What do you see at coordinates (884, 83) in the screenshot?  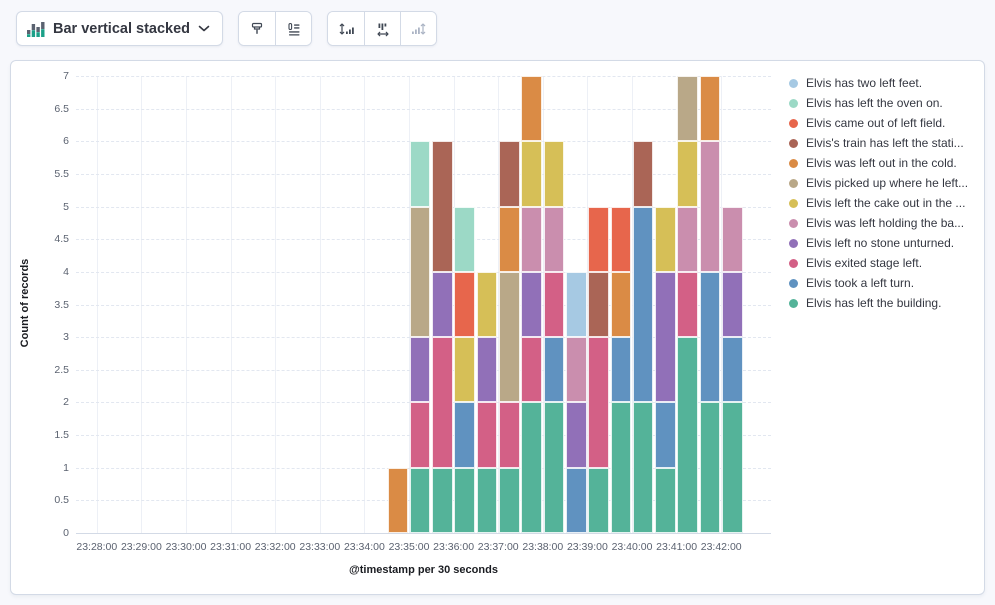 I see `legend-item: Elvis has two left feet.` at bounding box center [884, 83].